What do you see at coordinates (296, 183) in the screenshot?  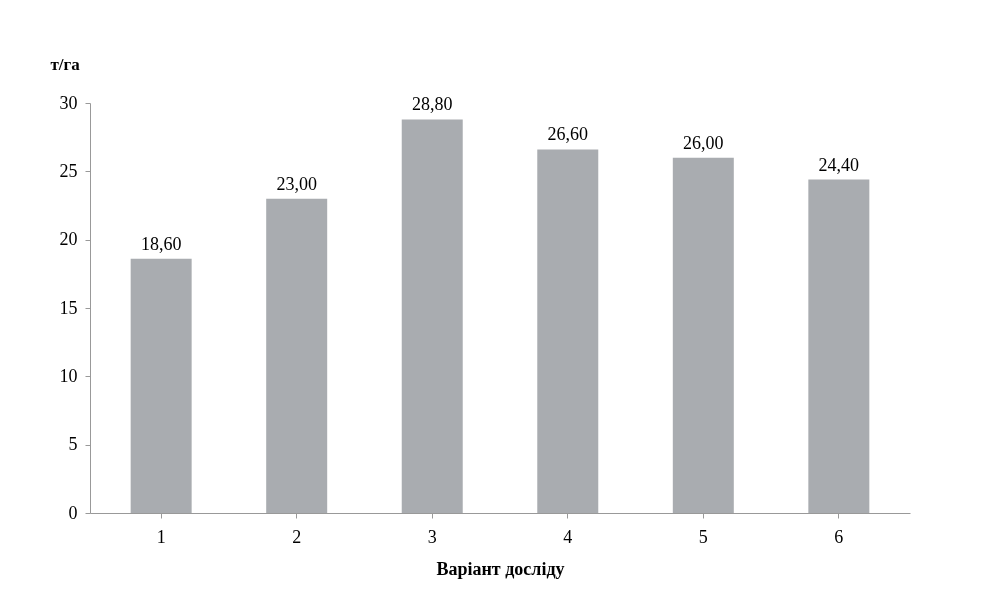 I see `data-label: 23,00` at bounding box center [296, 183].